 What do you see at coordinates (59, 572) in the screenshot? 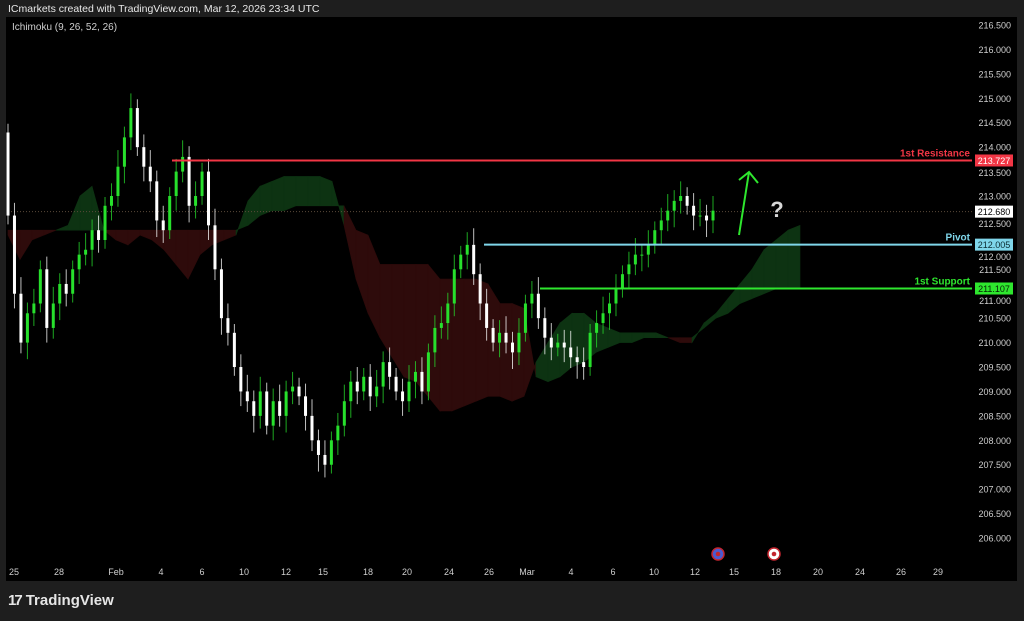
I see `time-tick-label: 28` at bounding box center [59, 572].